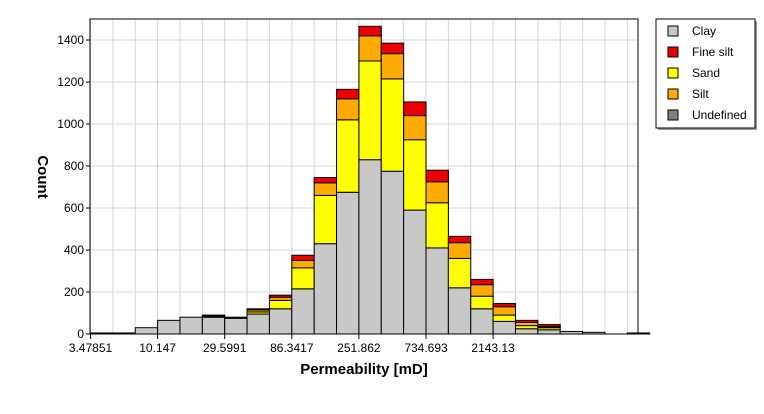 This screenshot has width=764, height=414. I want to click on x-axis-title: Permeability [mD], so click(364, 369).